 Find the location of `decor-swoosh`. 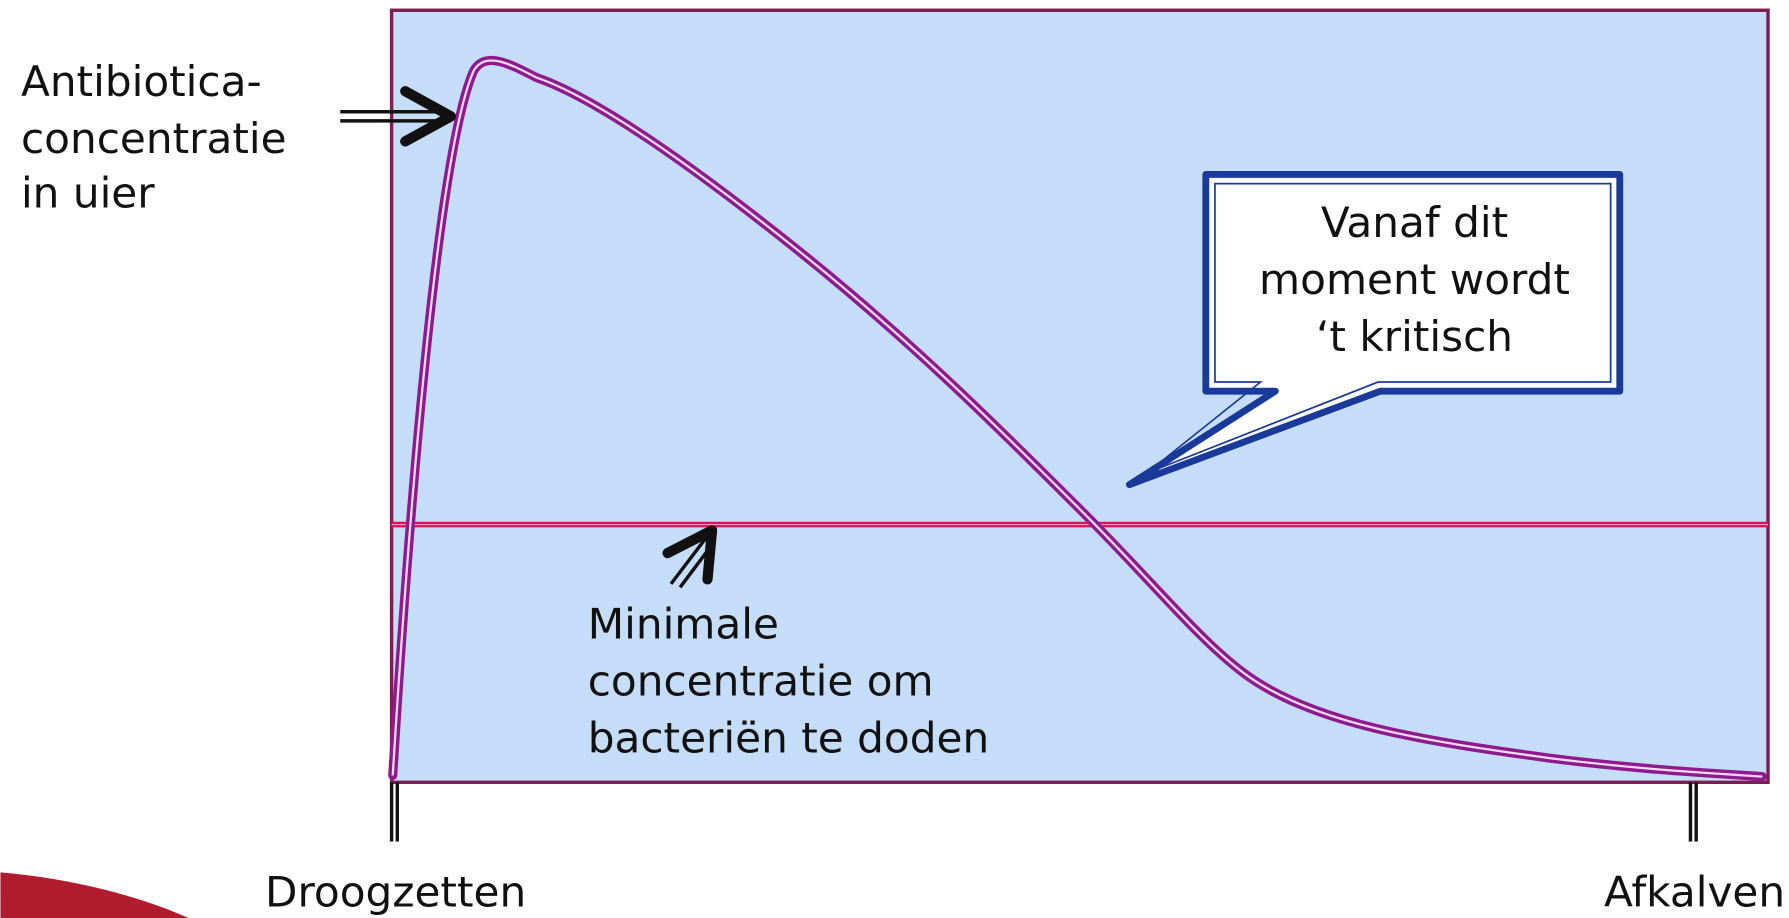

decor-swoosh is located at coordinates (94, 895).